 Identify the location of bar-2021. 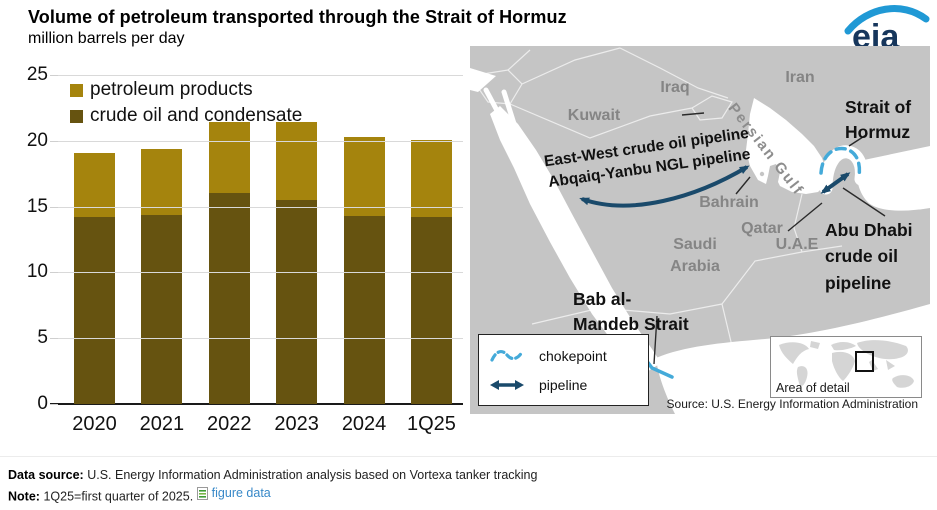
(162, 276).